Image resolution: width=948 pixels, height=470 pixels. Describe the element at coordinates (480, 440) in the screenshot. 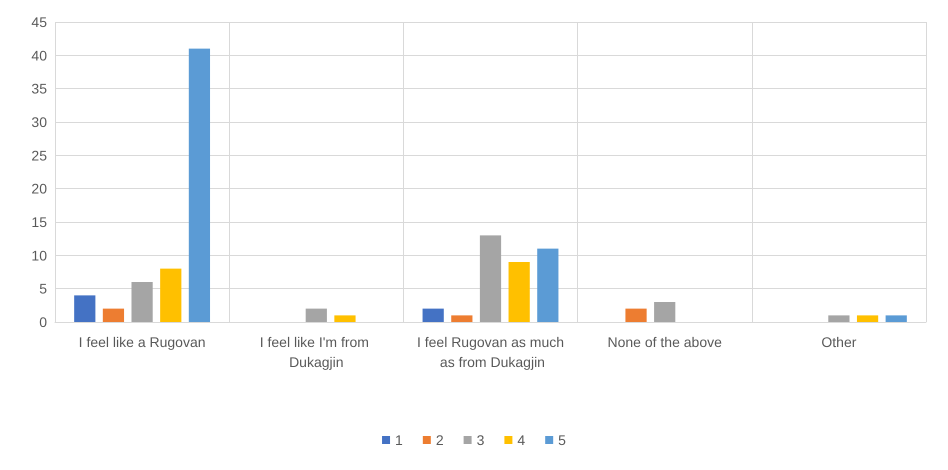

I see `legend-label: 3` at that location.